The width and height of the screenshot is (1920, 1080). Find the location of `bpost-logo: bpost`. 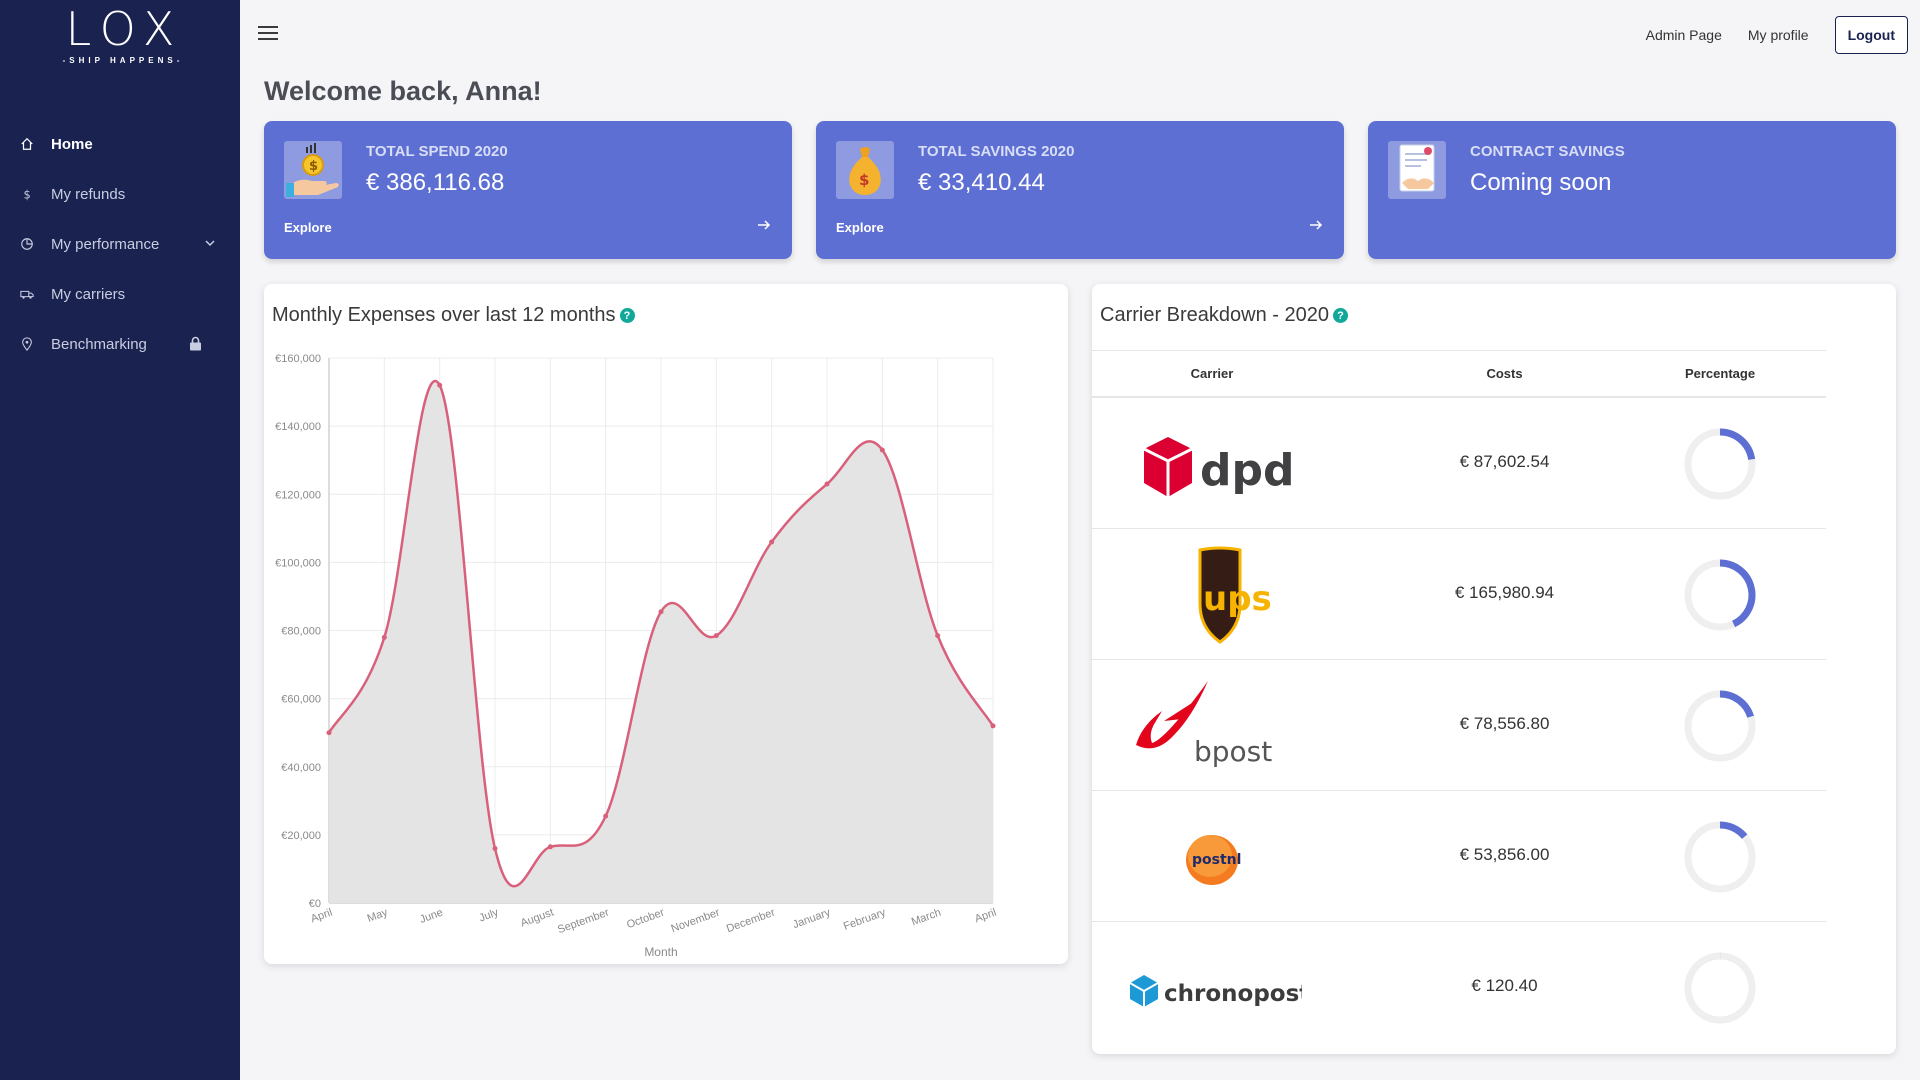

bpost-logo: bpost is located at coordinates (1212, 725).